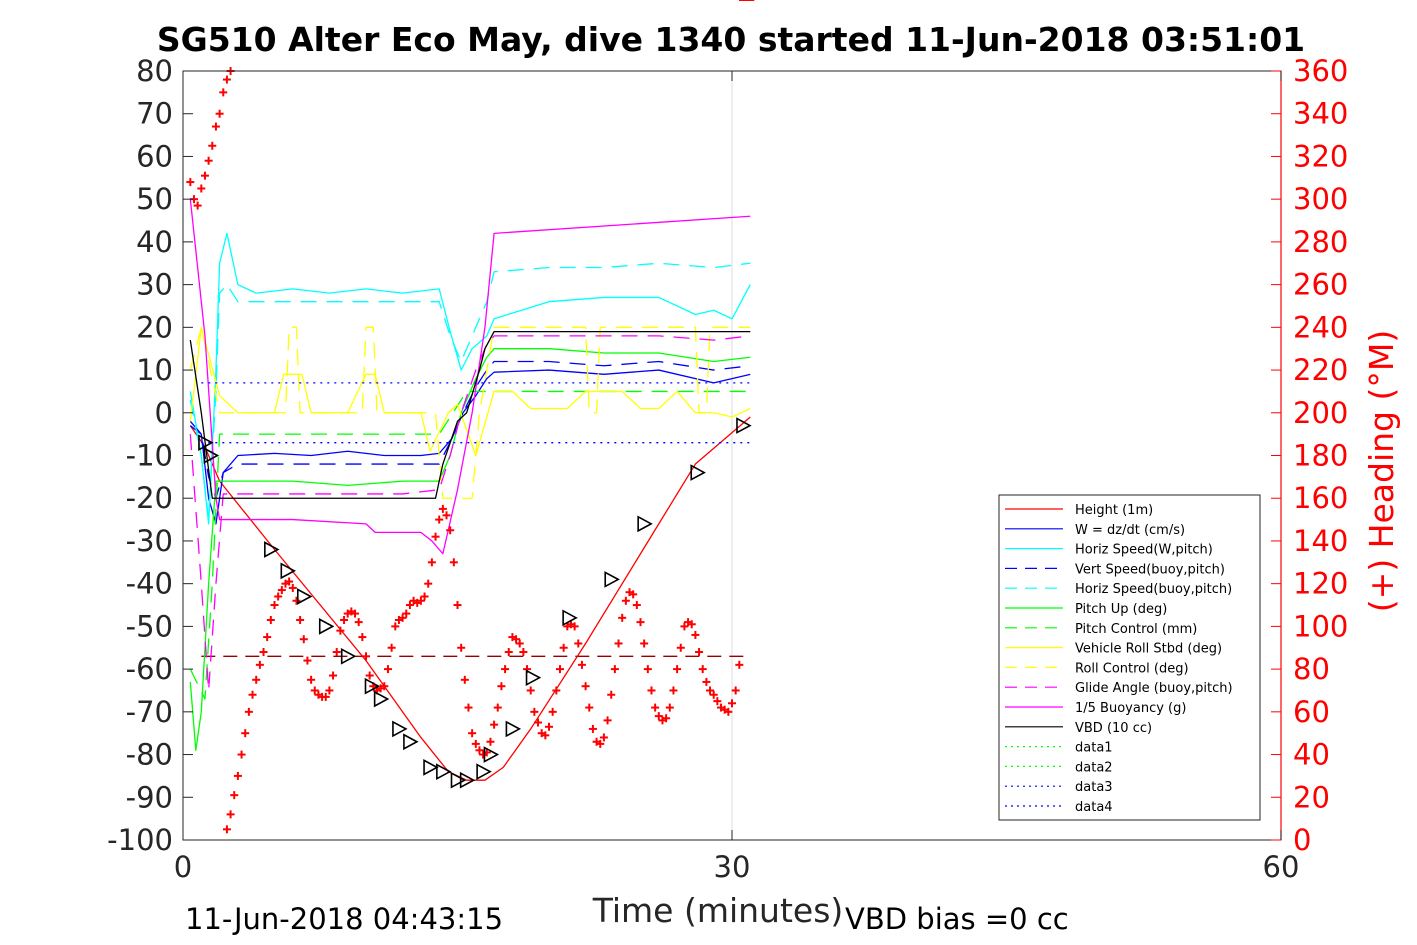 Image resolution: width=1417 pixels, height=945 pixels. Describe the element at coordinates (149, 584) in the screenshot. I see `left-tick-label: -40` at that location.